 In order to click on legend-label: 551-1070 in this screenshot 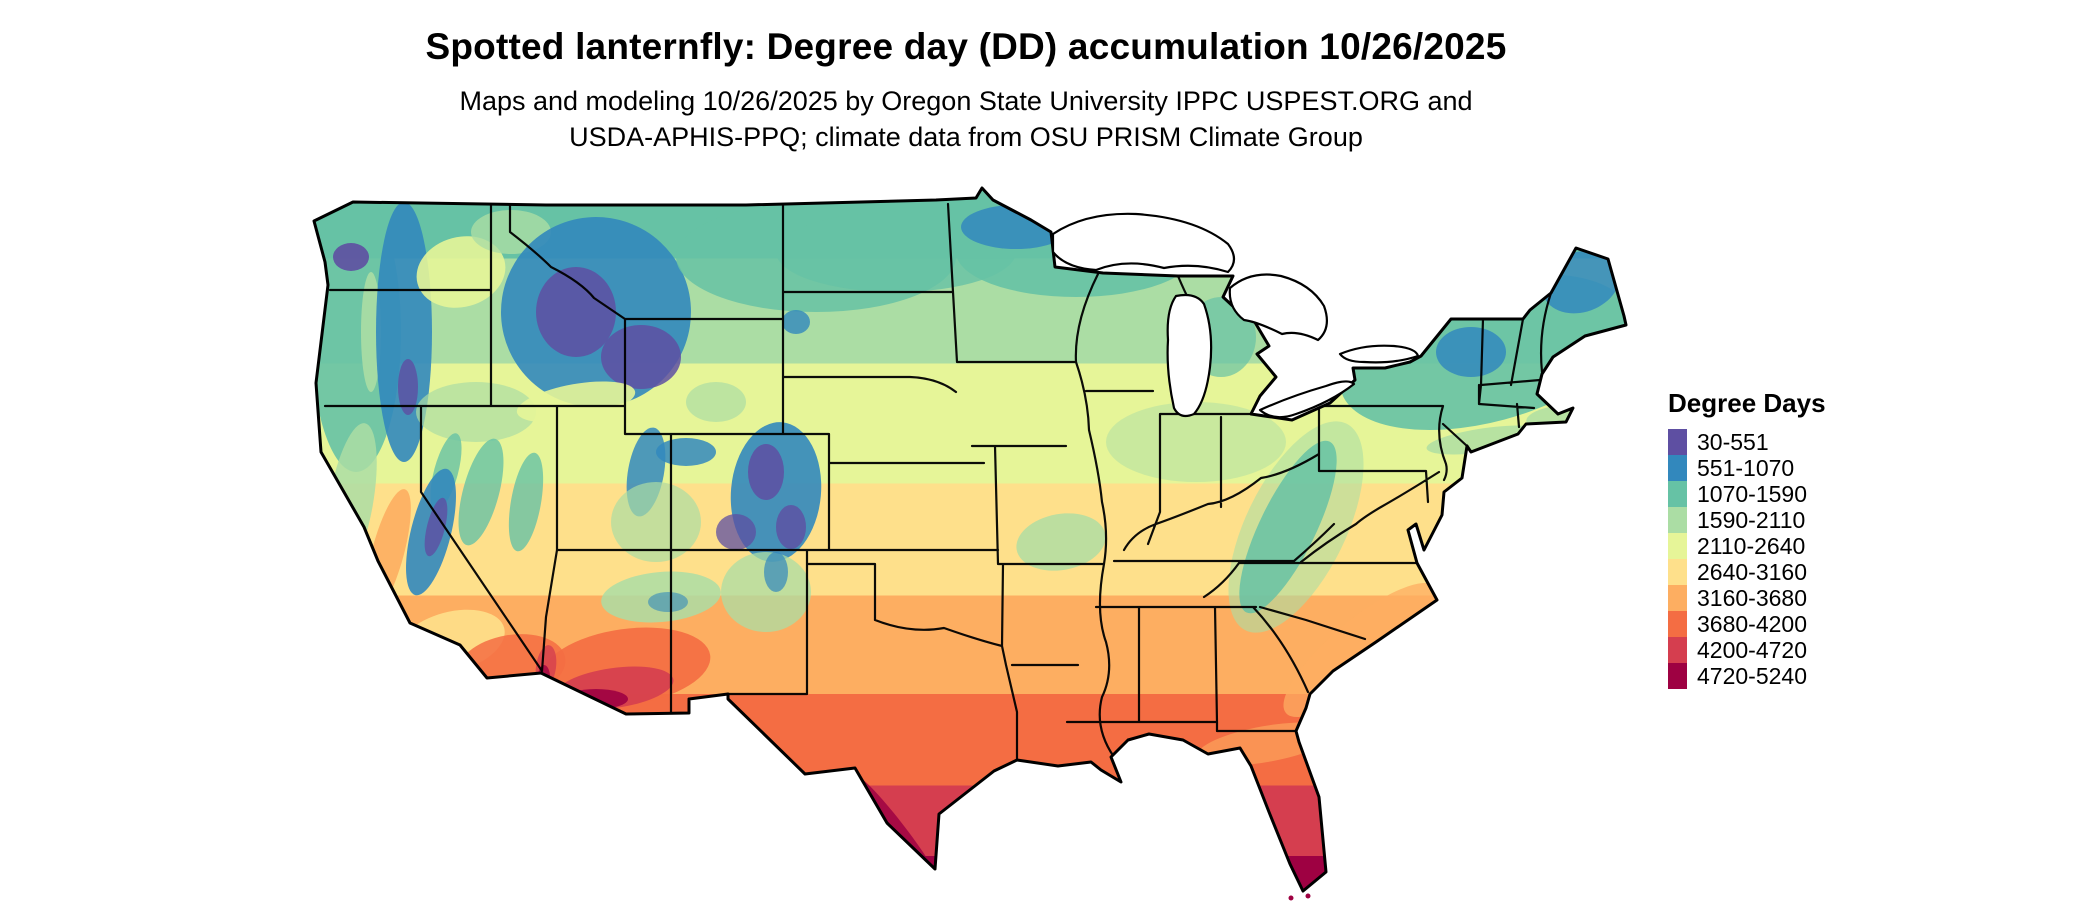, I will do `click(1746, 468)`.